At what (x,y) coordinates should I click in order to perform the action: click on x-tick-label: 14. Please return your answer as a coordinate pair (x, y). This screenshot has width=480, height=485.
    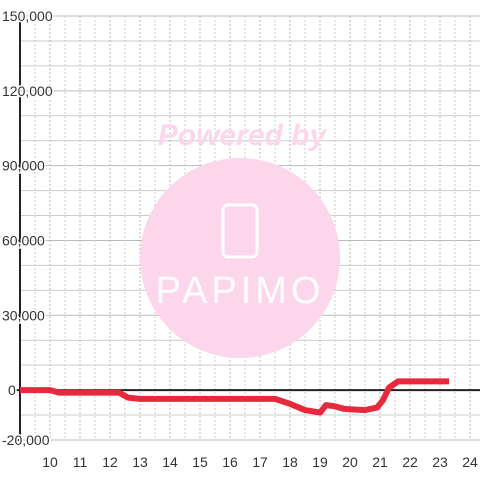
    Looking at the image, I should click on (170, 462).